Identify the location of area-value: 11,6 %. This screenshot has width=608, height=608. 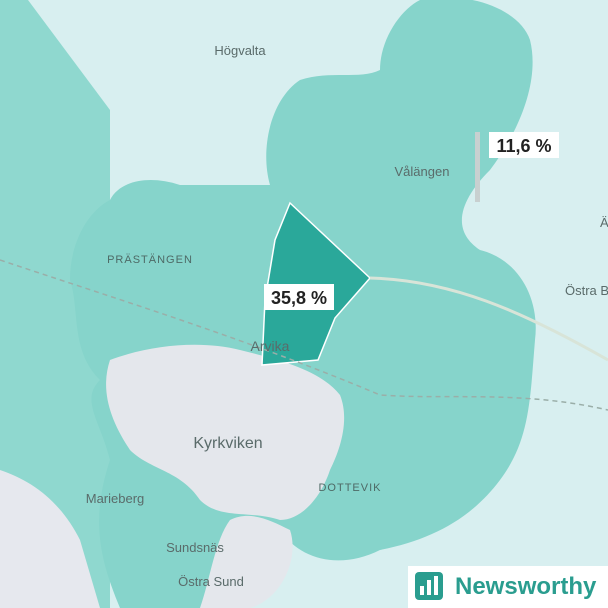
(523, 146).